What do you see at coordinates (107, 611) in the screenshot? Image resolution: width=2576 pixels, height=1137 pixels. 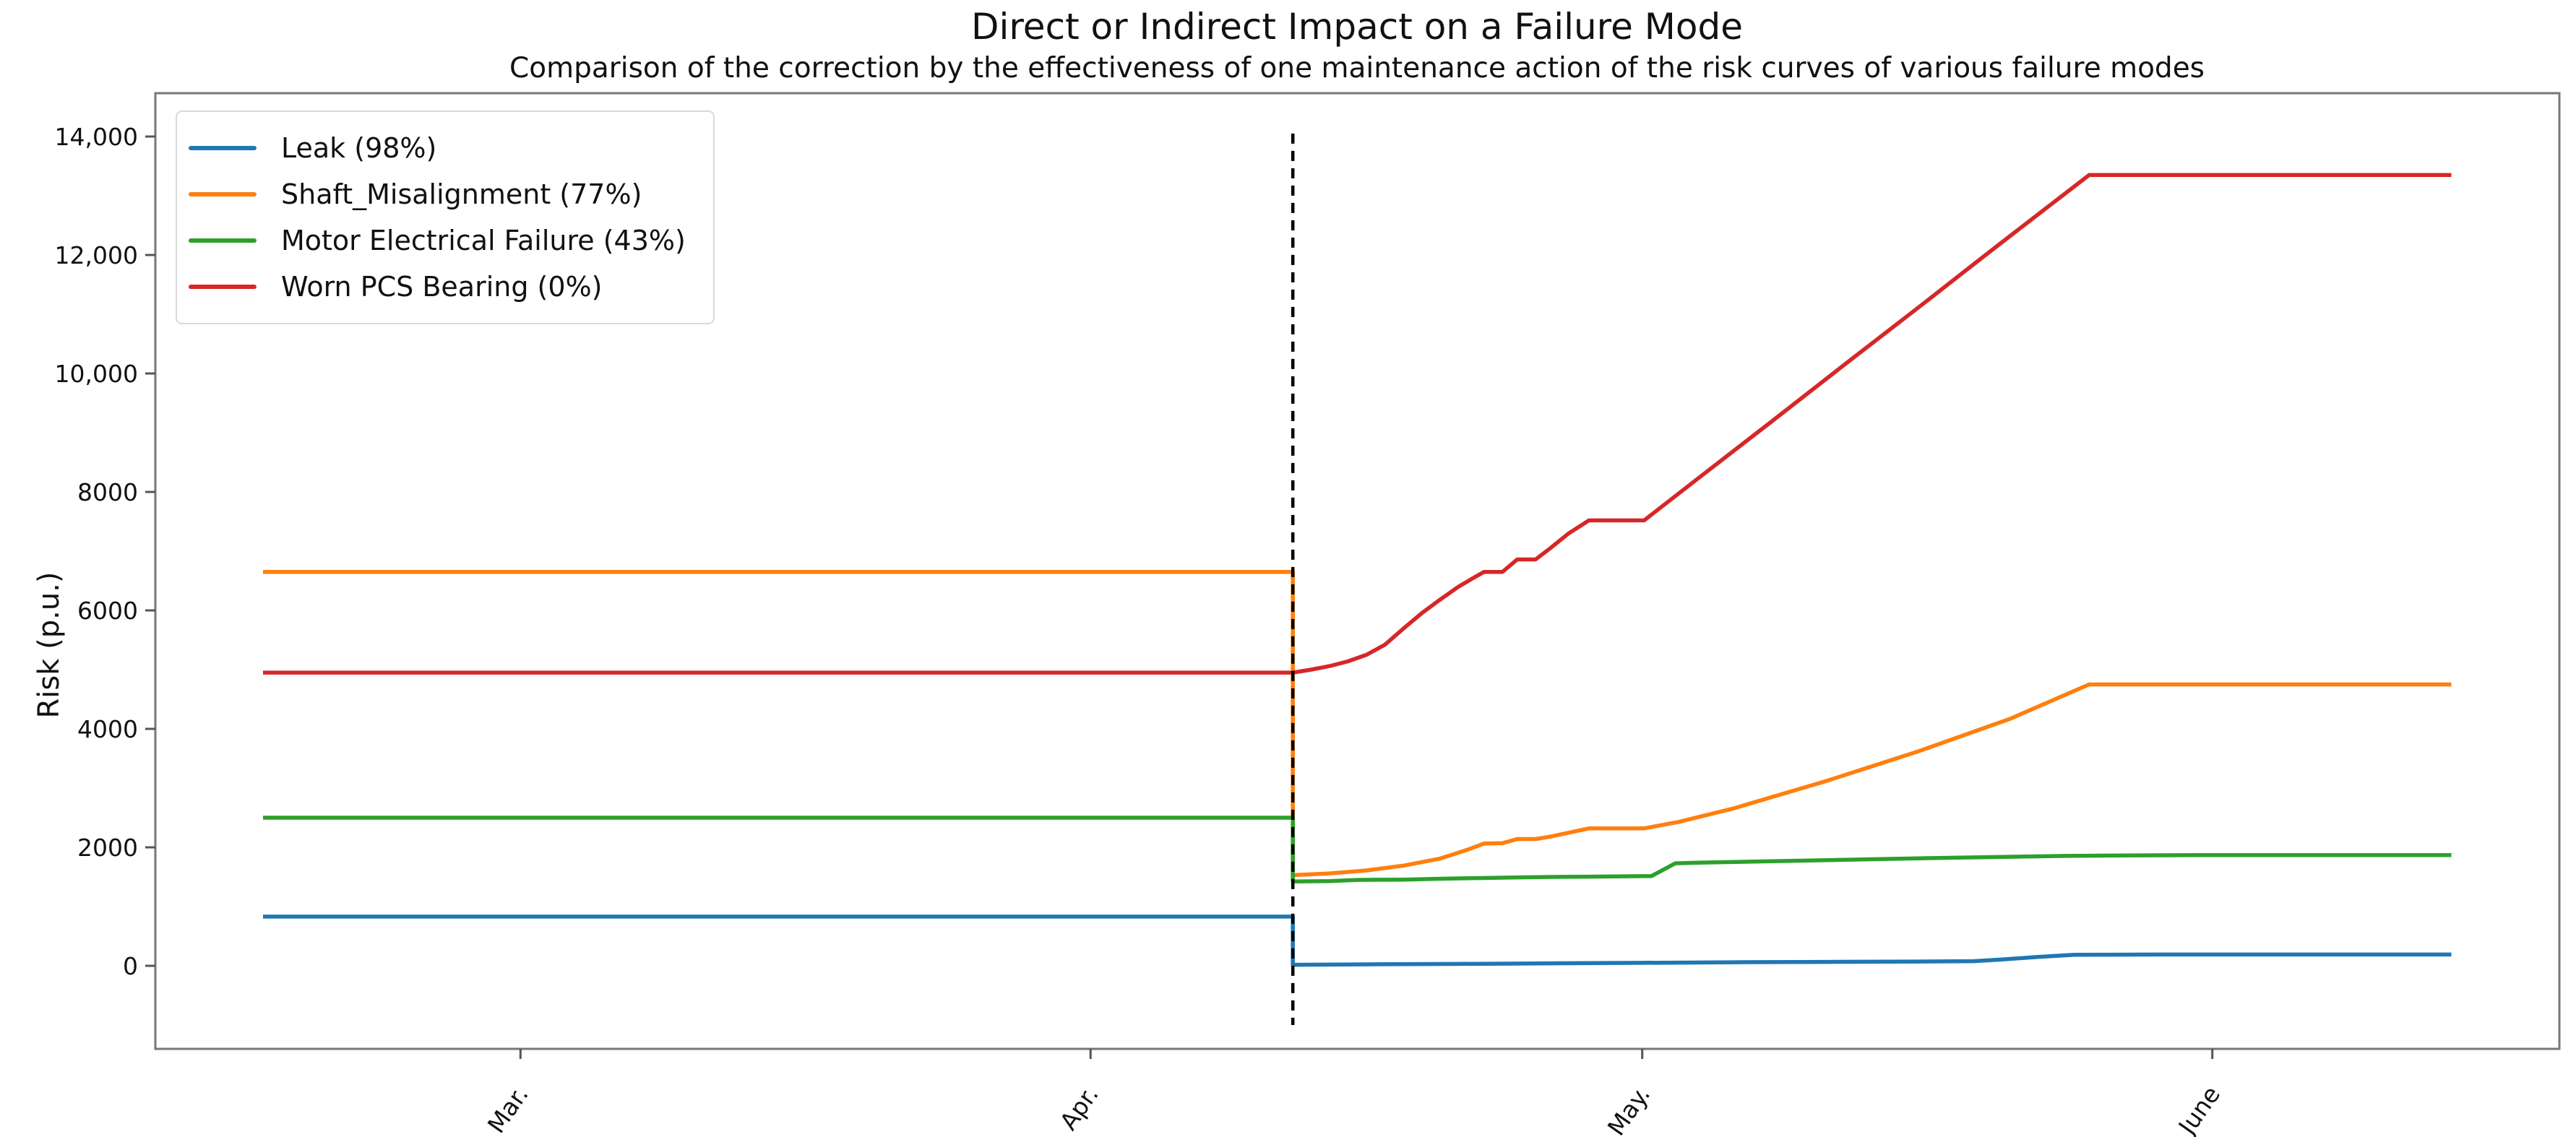 I see `y-tick-label: 6000` at bounding box center [107, 611].